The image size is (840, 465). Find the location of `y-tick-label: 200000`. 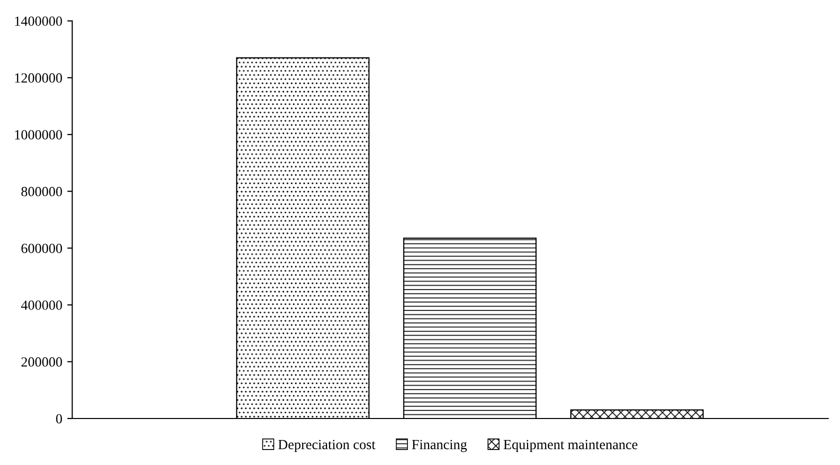

y-tick-label: 200000 is located at coordinates (41, 362).